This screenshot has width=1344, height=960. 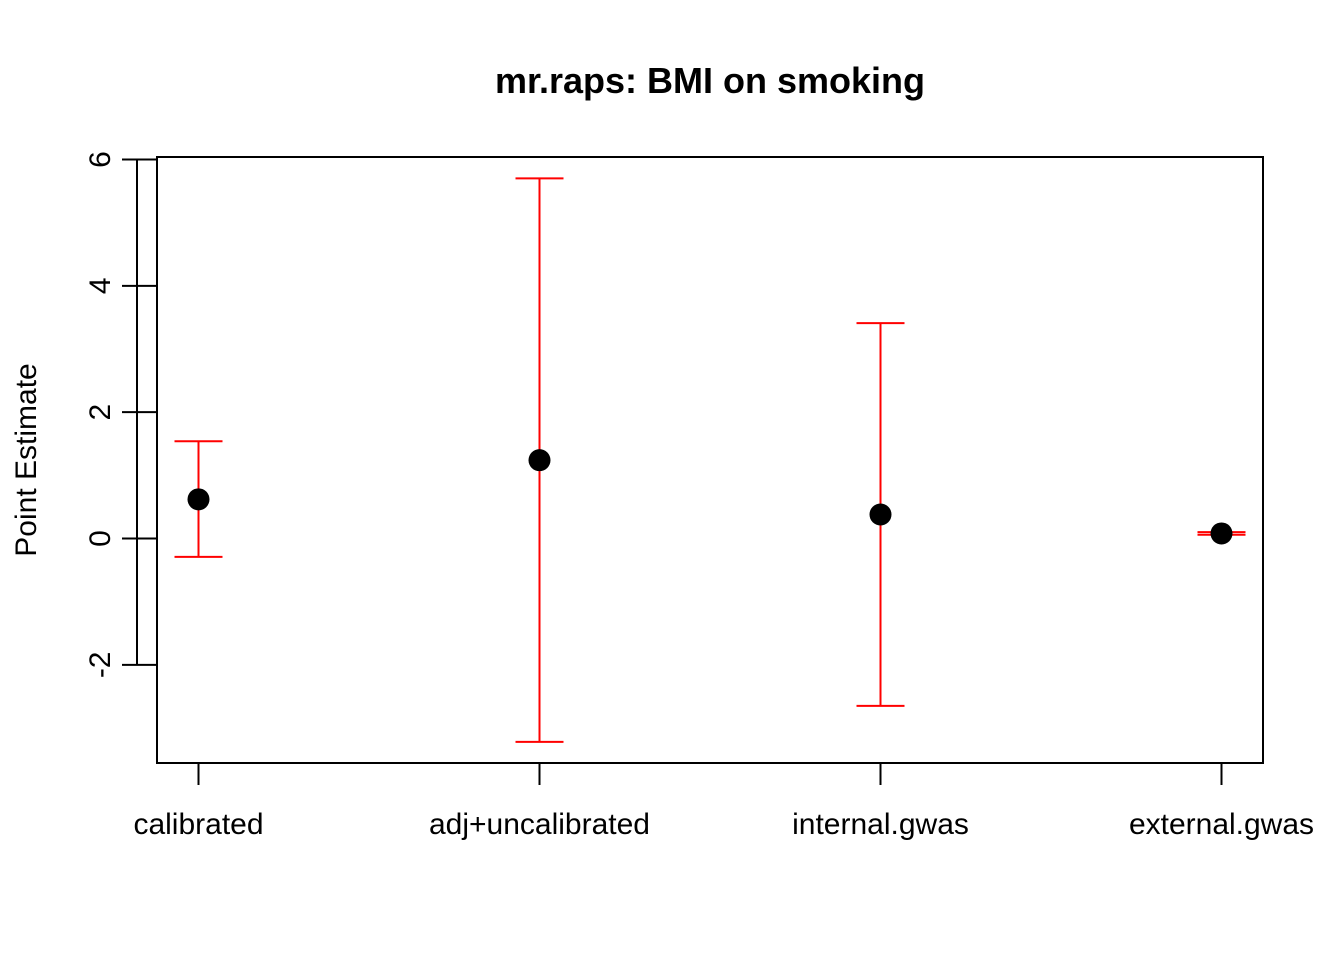 I want to click on x-tick-label: calibrated, so click(x=198, y=824).